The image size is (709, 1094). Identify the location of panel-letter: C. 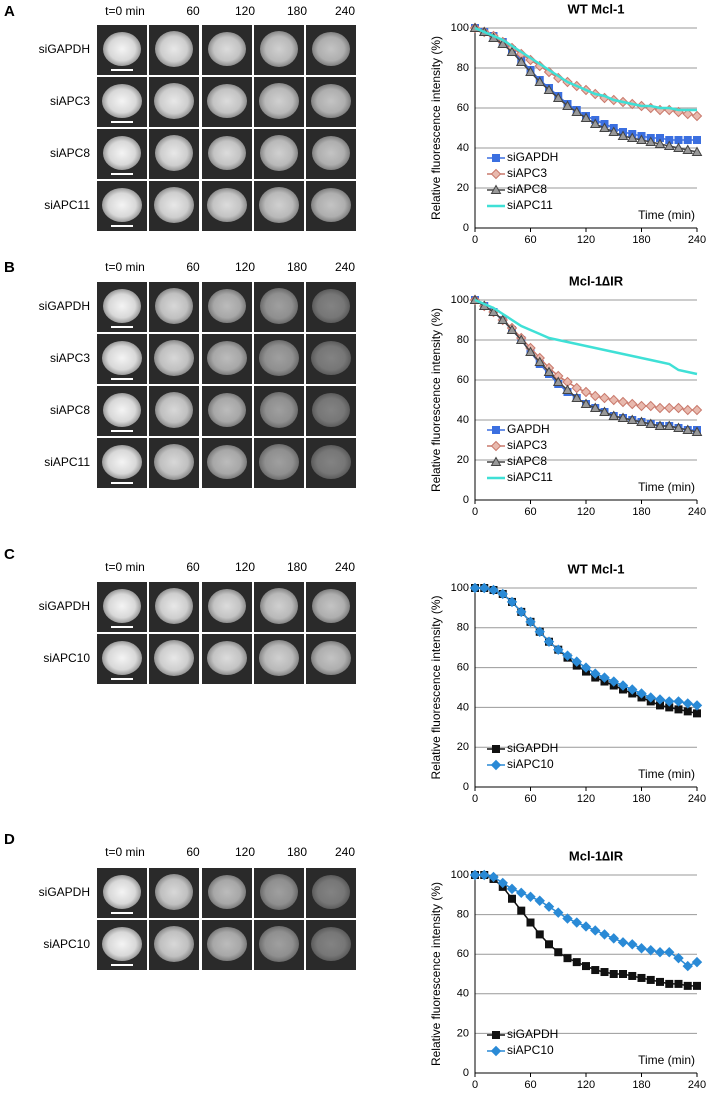
(9, 554).